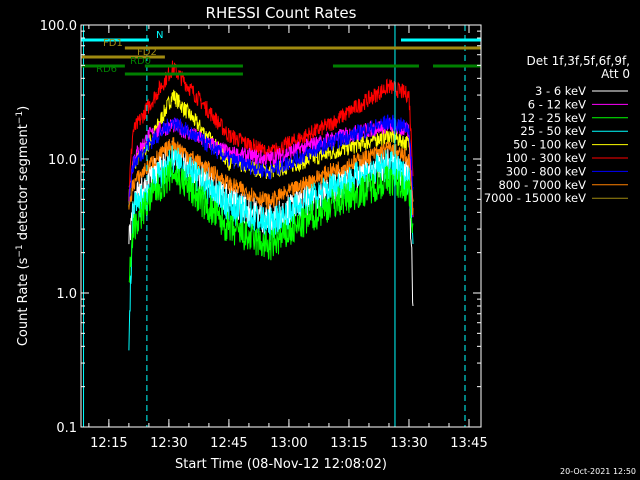  Describe the element at coordinates (288, 443) in the screenshot. I see `x-tick-label: 13:00` at that location.